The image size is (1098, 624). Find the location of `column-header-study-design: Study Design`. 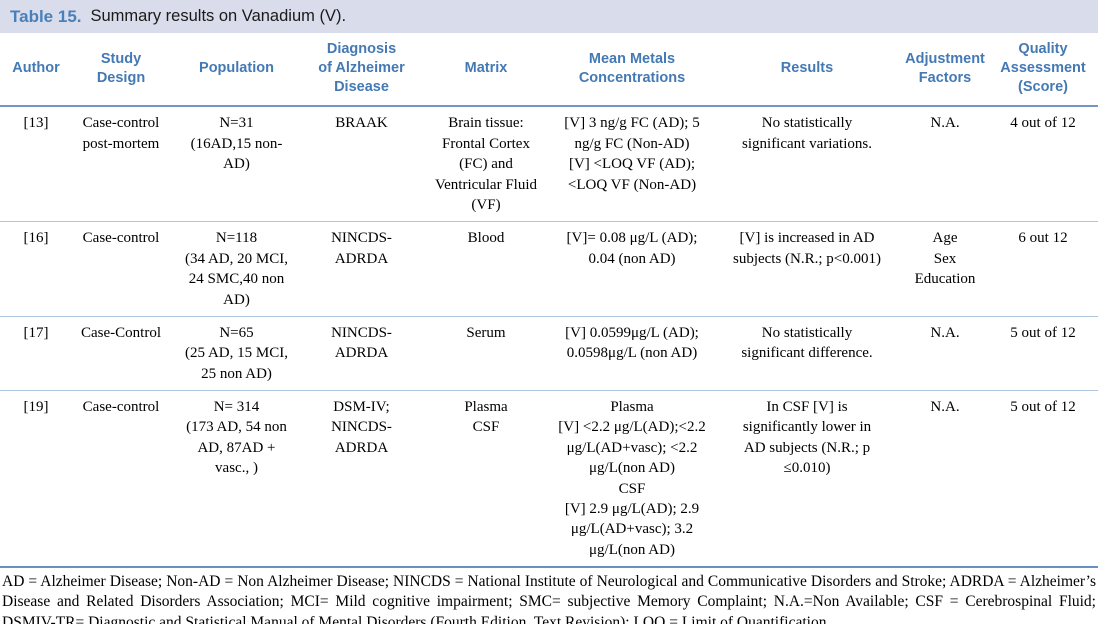

column-header-study-design: Study Design is located at coordinates (121, 70).